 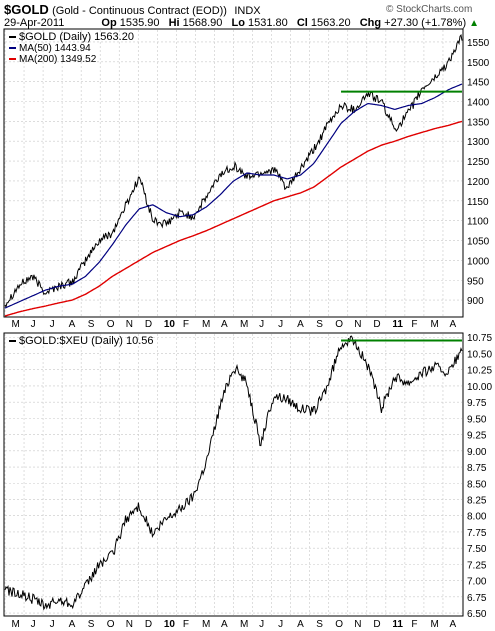 What do you see at coordinates (477, 614) in the screenshot?
I see `bottom-y-tick-label: 6.50` at bounding box center [477, 614].